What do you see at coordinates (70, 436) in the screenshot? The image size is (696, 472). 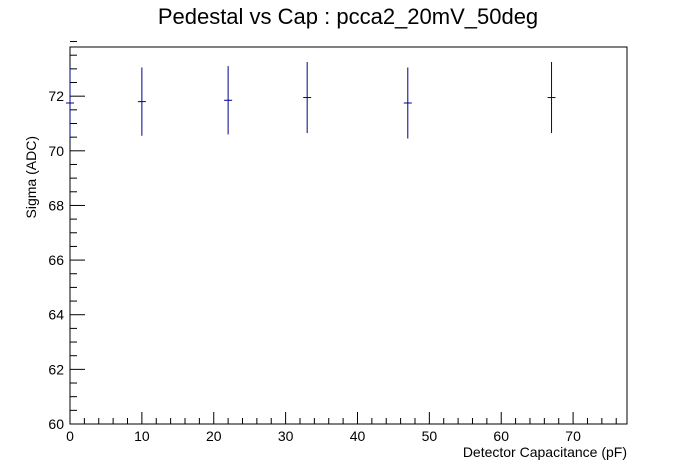 I see `x-tick-label: 0` at bounding box center [70, 436].